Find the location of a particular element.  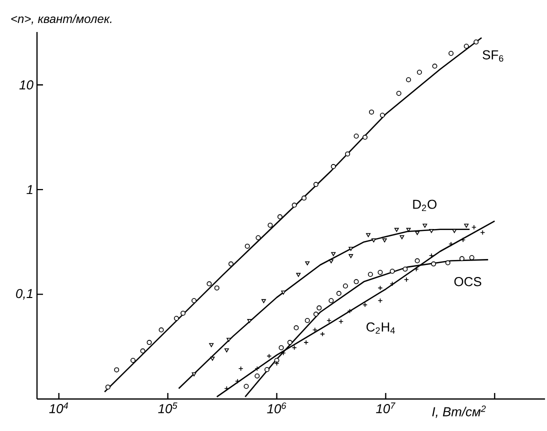

x-tick-label: 10$^{7}$ is located at coordinates (386, 408).